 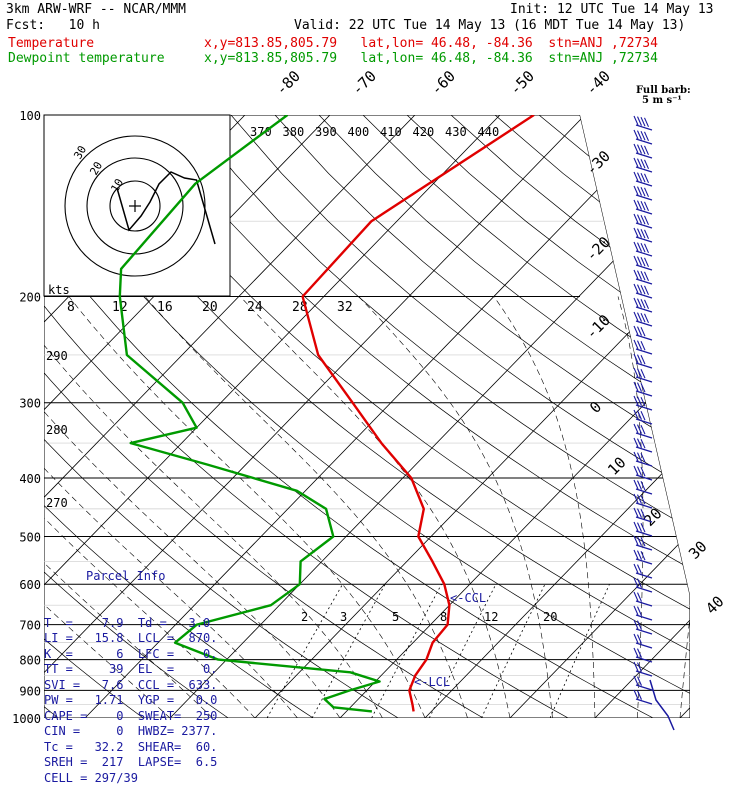 I want to click on parcel-info-row: T = 7.9 Td = 3.0, so click(x=127, y=622).